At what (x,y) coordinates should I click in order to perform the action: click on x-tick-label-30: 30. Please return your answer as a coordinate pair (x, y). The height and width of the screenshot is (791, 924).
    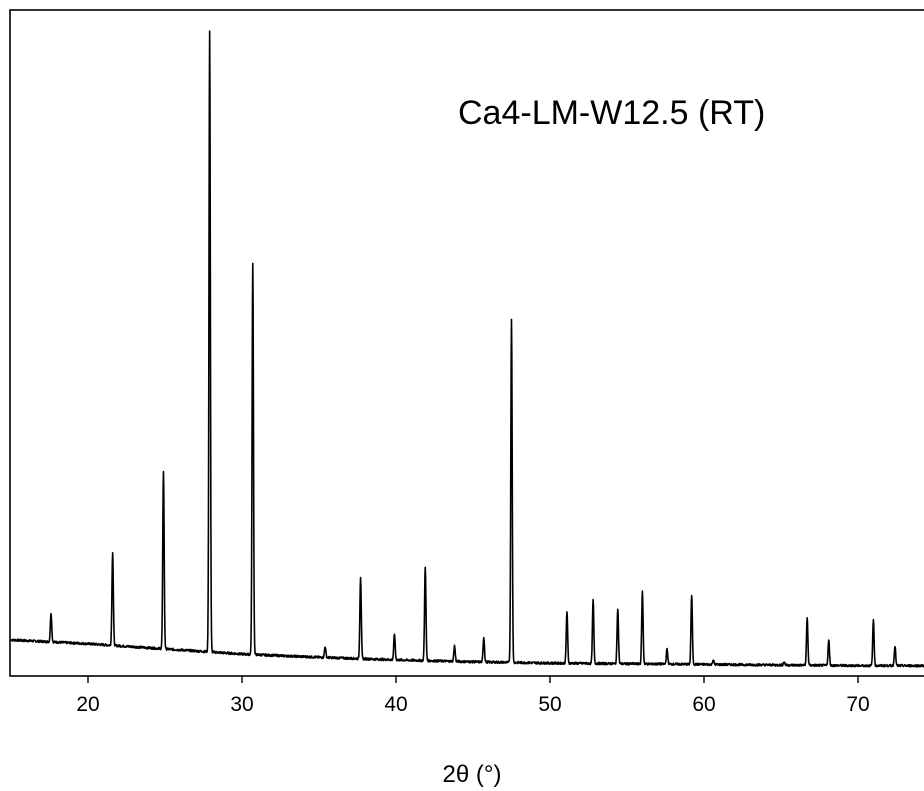
    Looking at the image, I should click on (241, 704).